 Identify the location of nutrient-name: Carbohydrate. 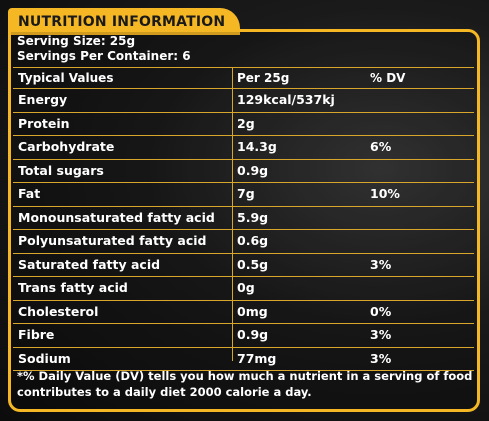
(66, 146).